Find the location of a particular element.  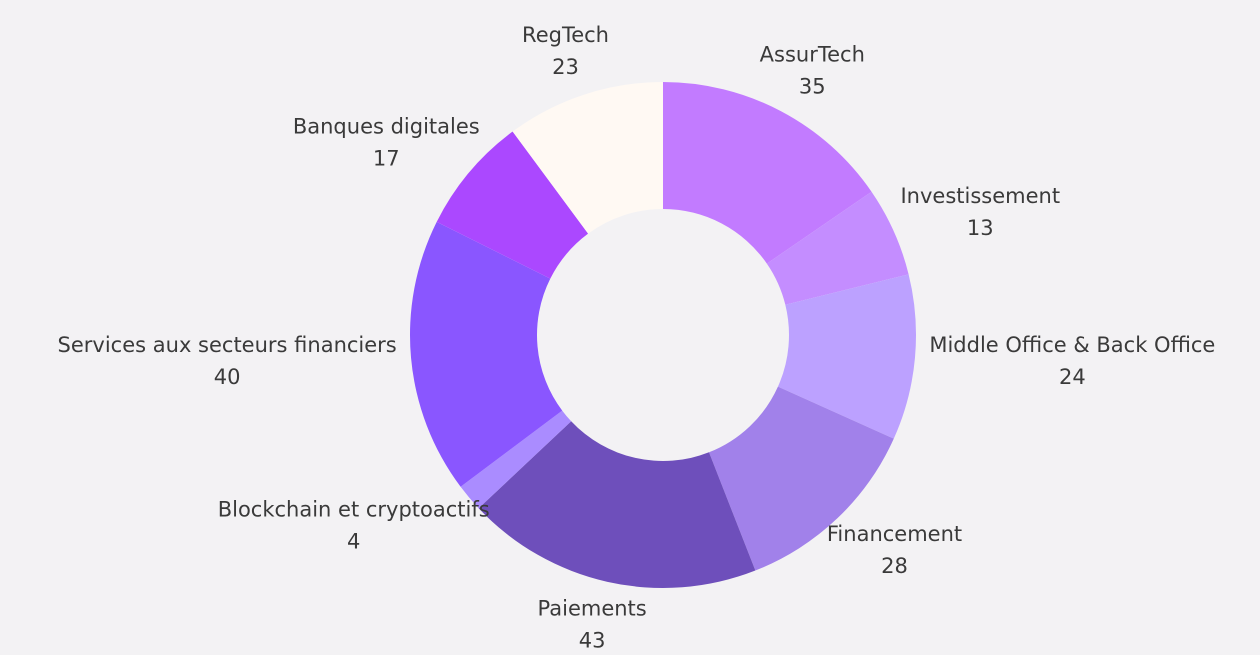

slice-value: 28 is located at coordinates (894, 566).